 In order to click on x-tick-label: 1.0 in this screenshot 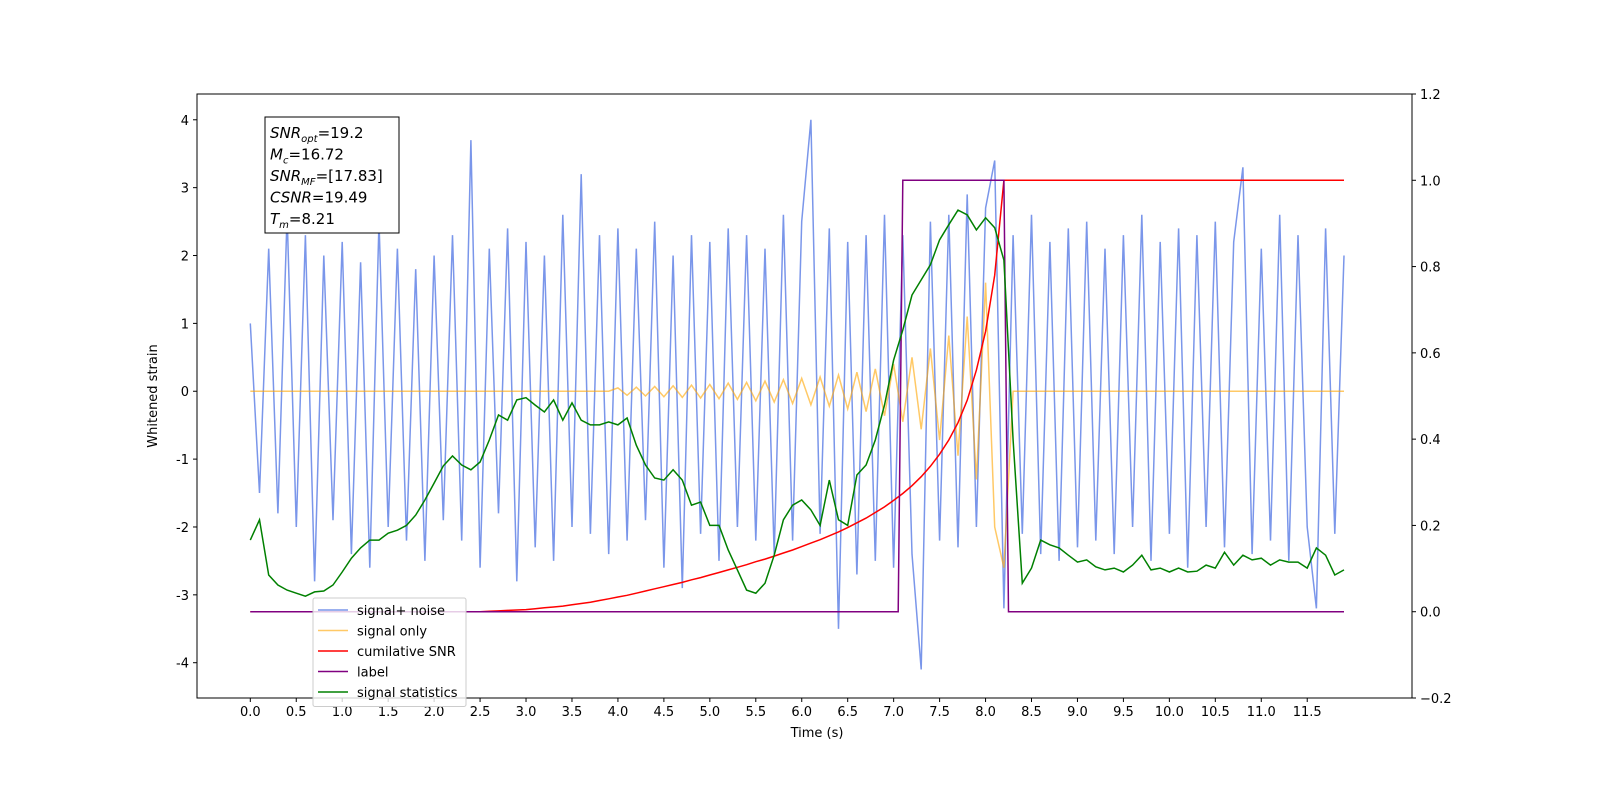, I will do `click(342, 712)`.